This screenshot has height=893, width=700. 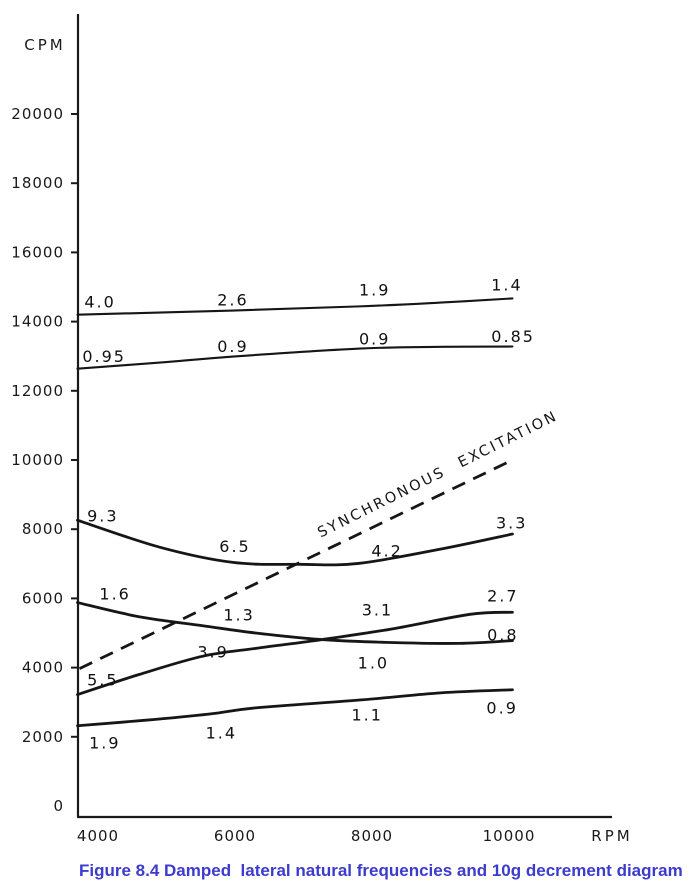 I want to click on y-axis-title: CPM, so click(x=44, y=45).